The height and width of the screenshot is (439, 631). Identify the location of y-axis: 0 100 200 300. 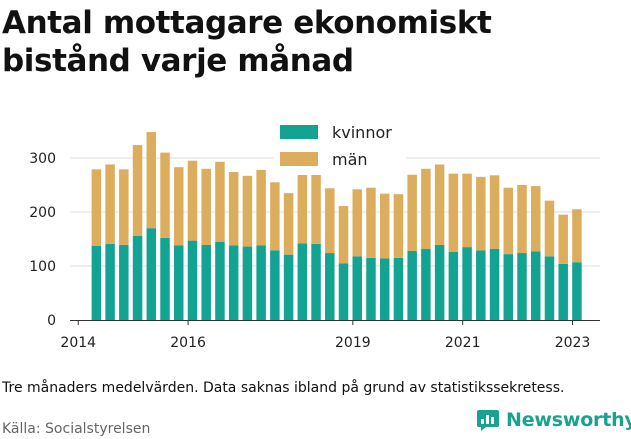
(42, 240).